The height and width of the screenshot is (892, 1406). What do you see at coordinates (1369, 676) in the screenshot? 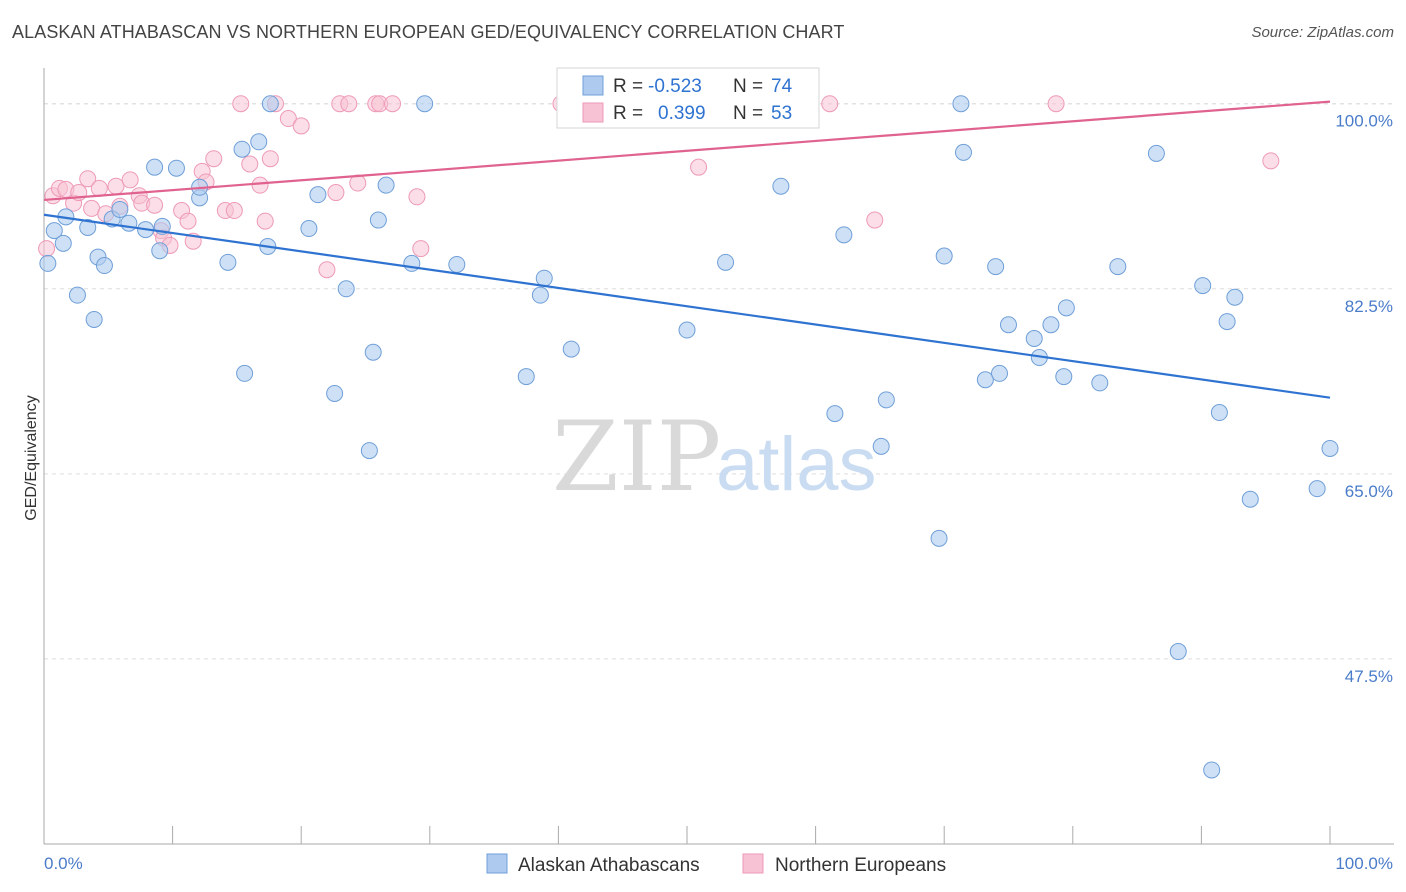
I see `y-tick-label: 47.5%` at bounding box center [1369, 676].